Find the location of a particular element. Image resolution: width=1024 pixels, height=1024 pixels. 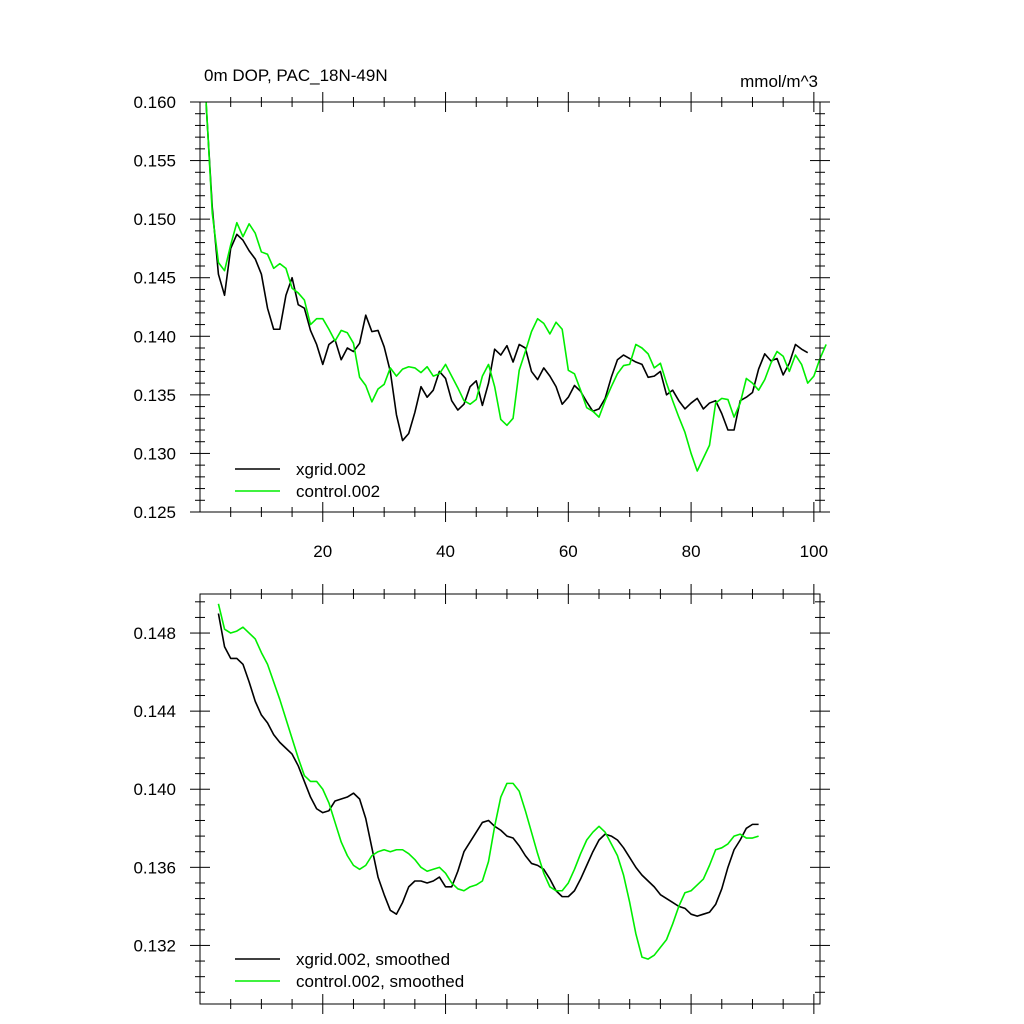

chart-units: mmol/m^3 is located at coordinates (779, 81).